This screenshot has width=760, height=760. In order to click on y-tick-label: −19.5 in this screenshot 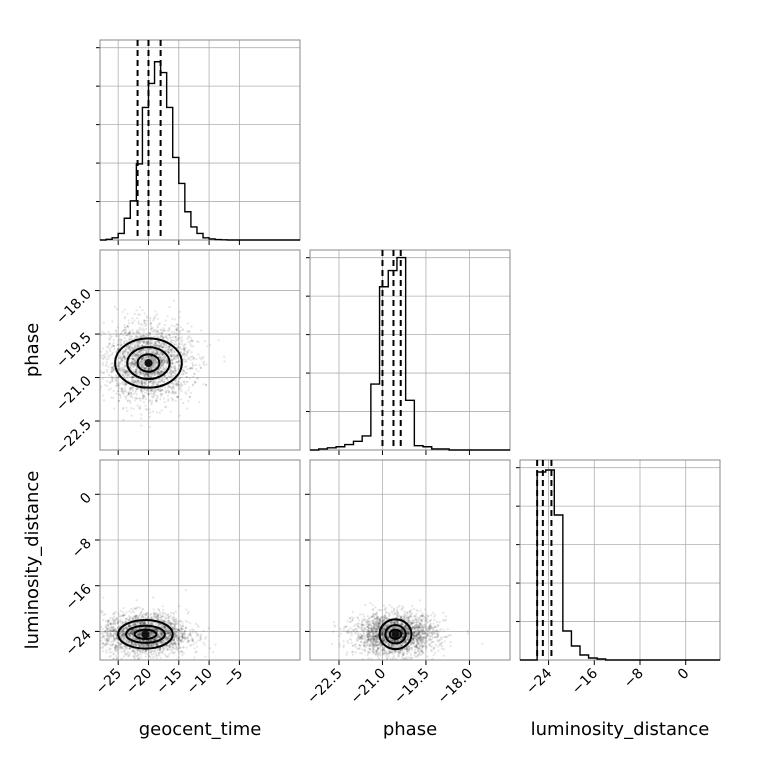, I will do `click(74, 351)`.